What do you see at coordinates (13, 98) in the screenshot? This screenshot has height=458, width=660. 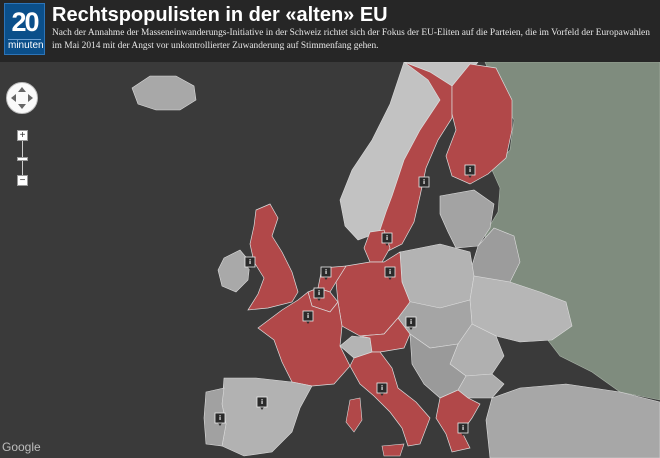 I see `arrow-left-icon` at bounding box center [13, 98].